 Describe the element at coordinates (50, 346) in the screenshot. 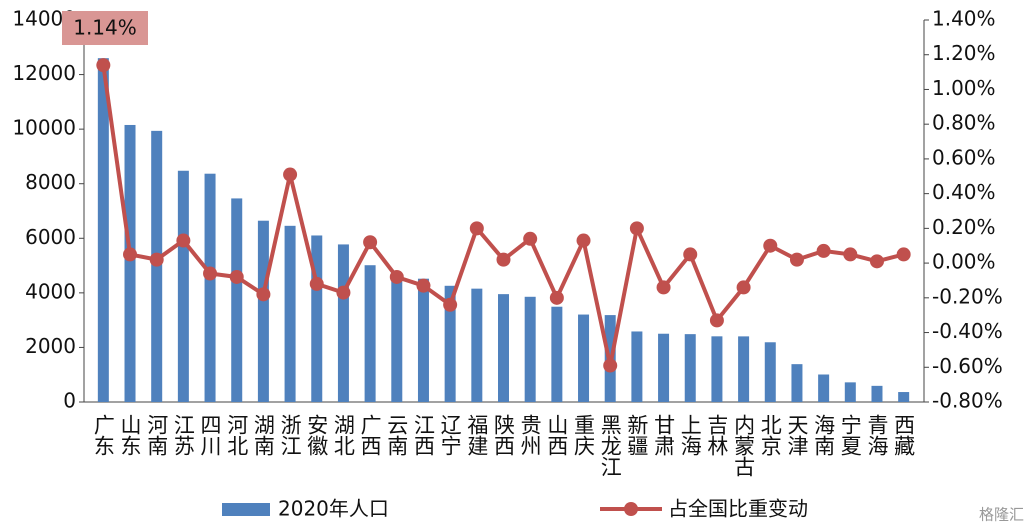

I see `y-tick-label: 2000` at that location.